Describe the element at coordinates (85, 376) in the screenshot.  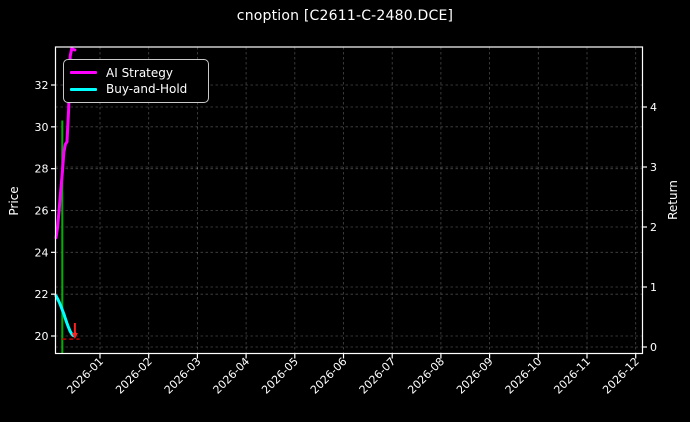
I see `x-tick-label: 2026-01` at that location.